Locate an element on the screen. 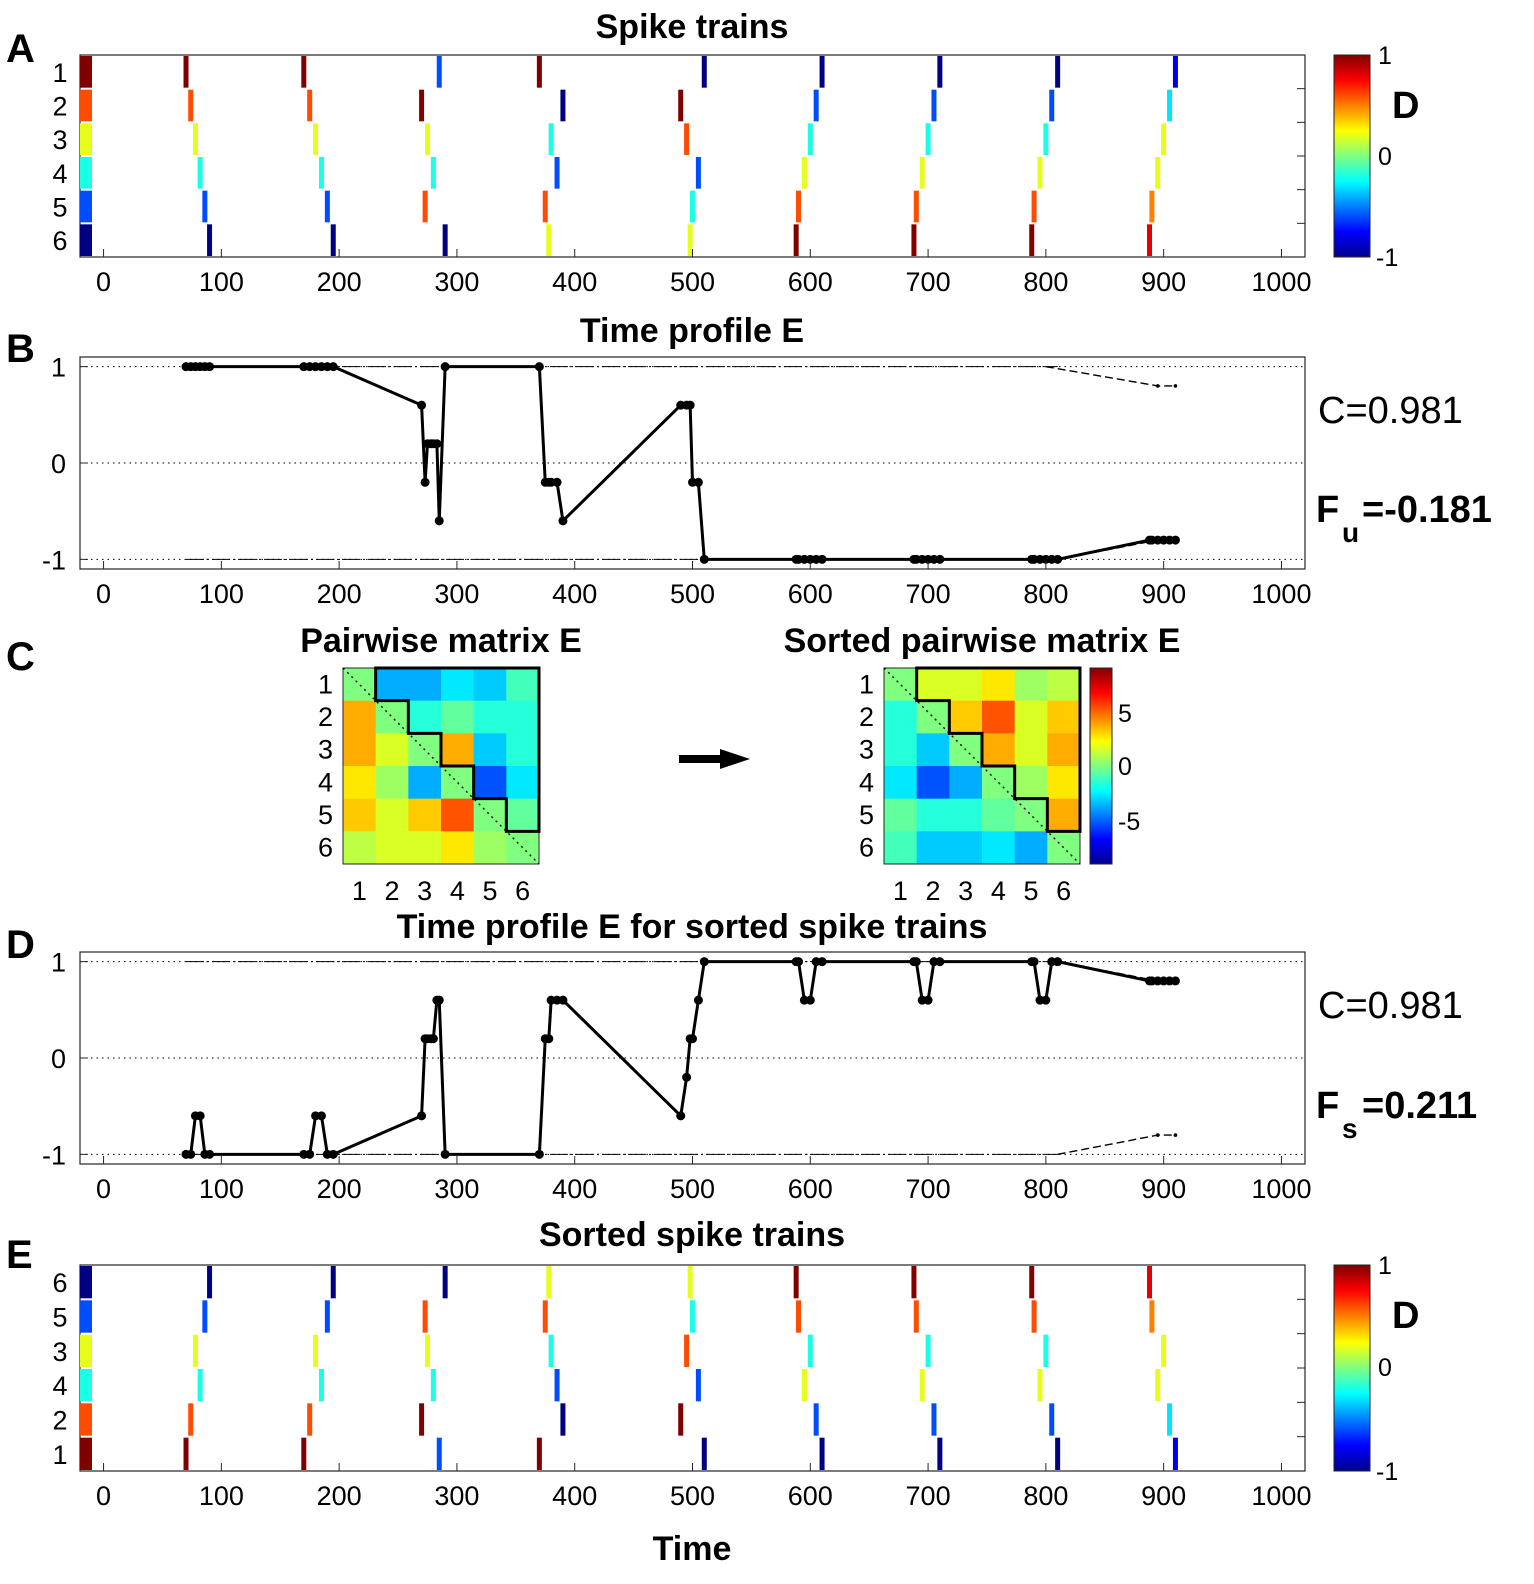  profile-d-tick-label-0: 0 is located at coordinates (103, 1189).